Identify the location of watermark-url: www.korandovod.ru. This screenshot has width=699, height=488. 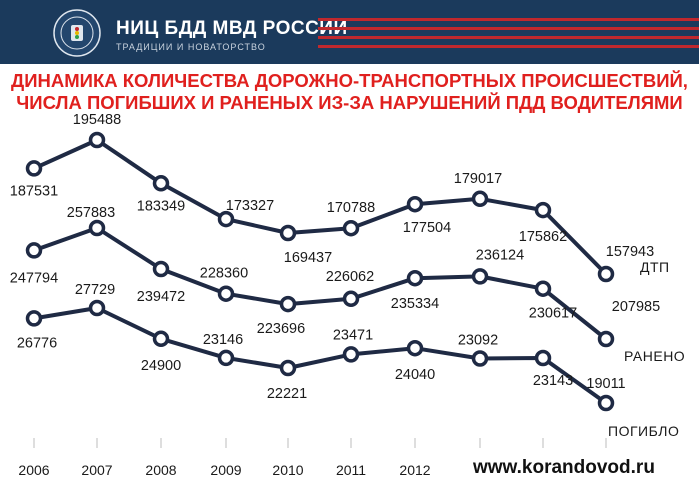
(564, 467).